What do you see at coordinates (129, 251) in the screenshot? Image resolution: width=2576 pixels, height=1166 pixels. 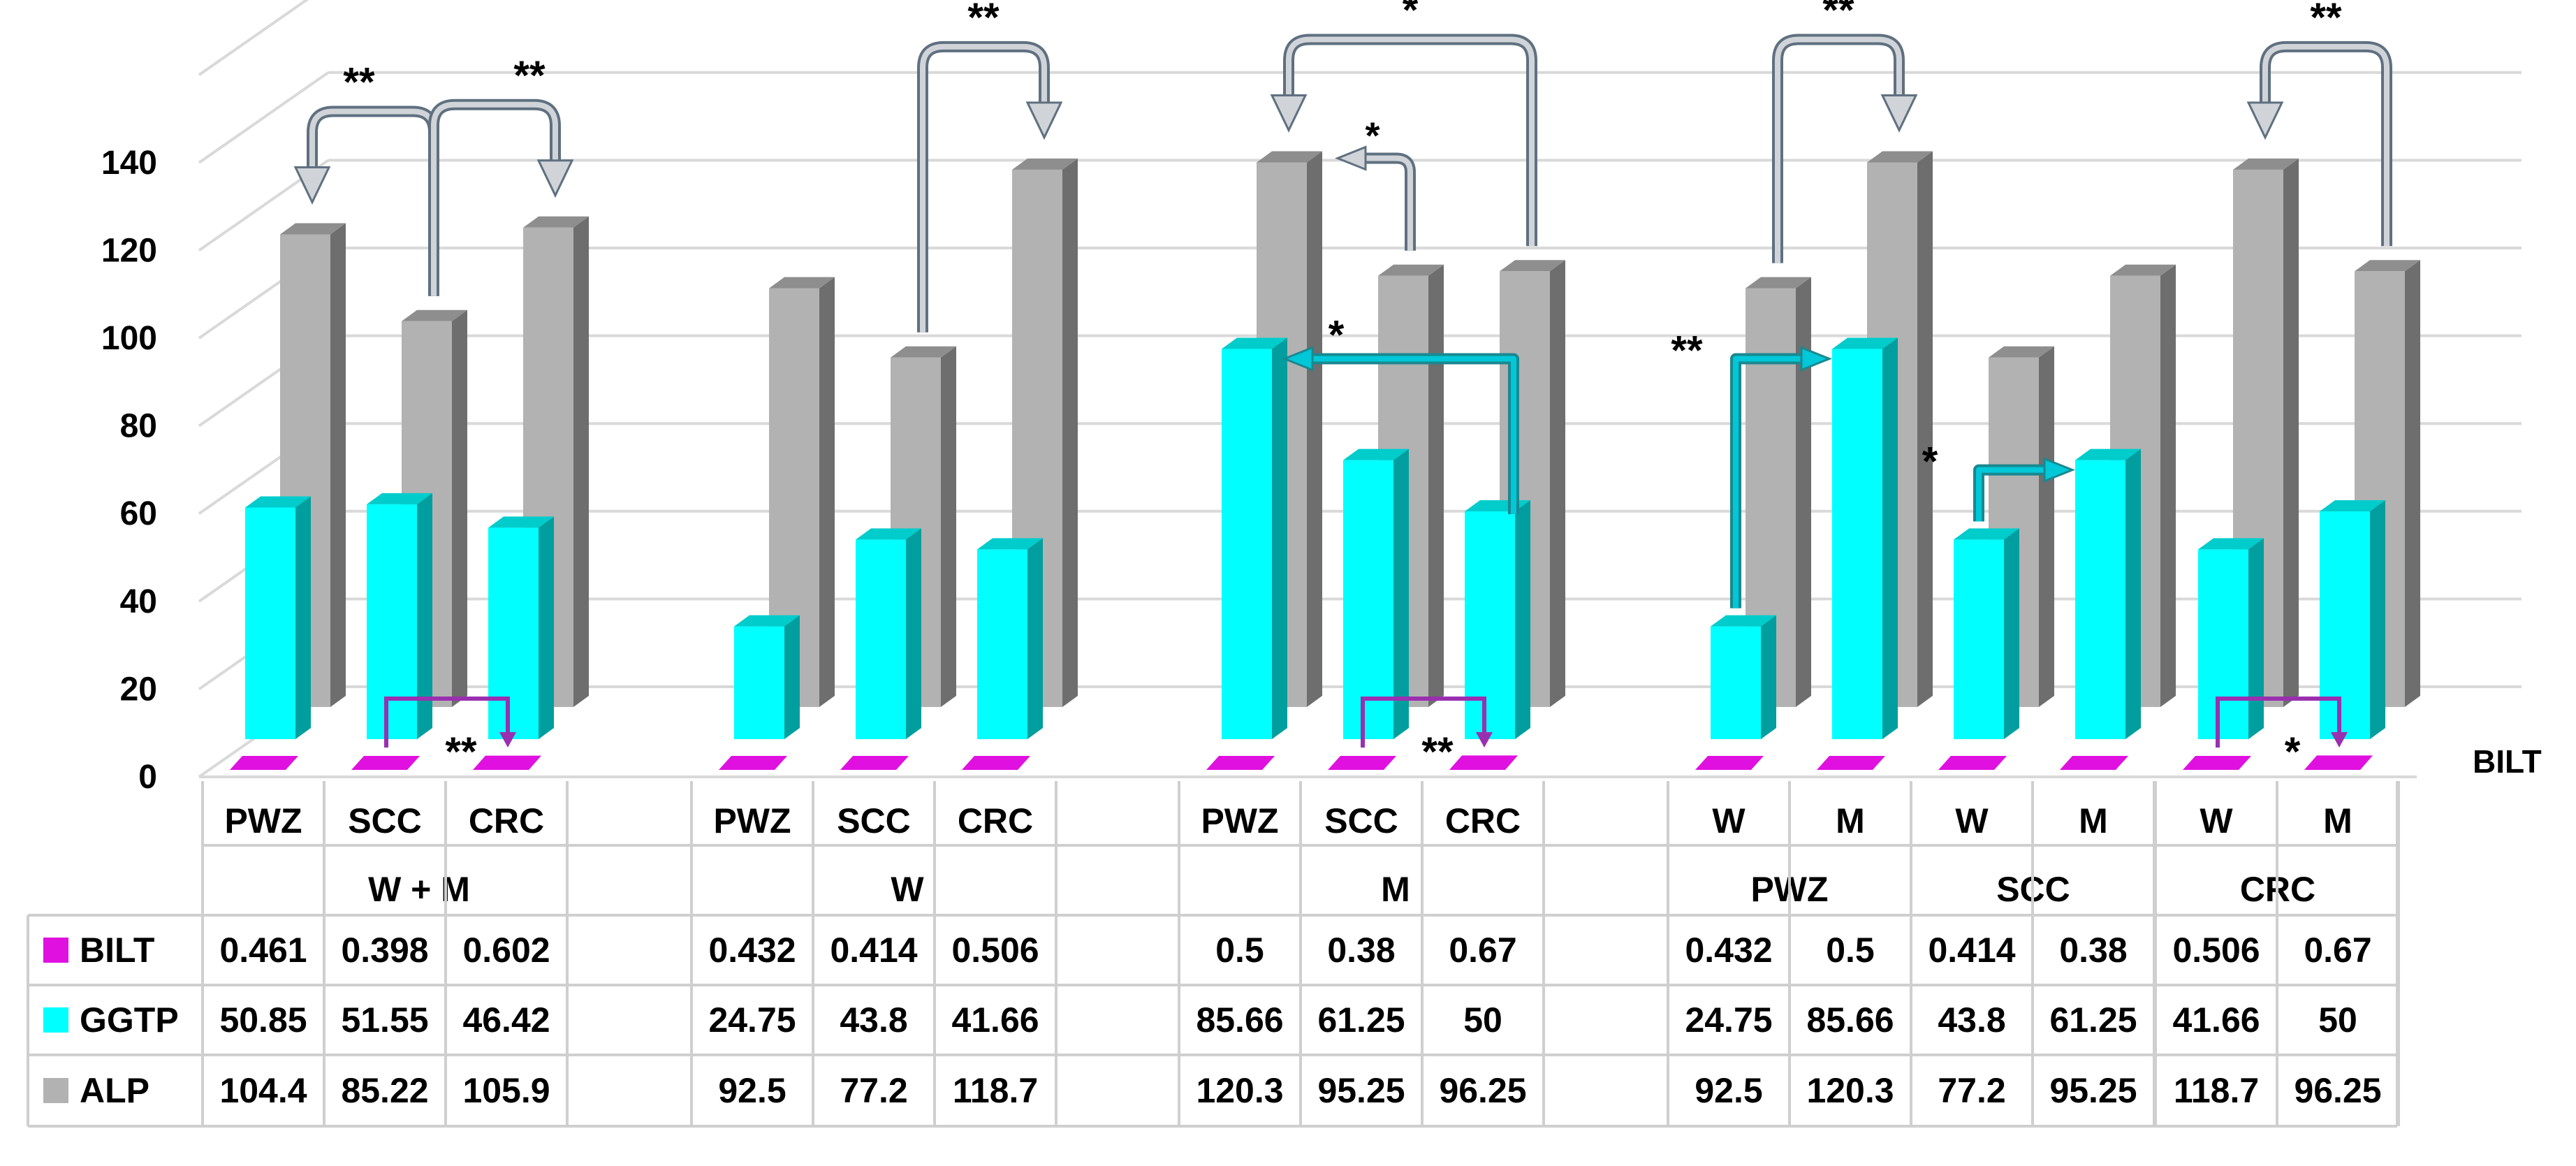 I see `y-tick-label: 120` at bounding box center [129, 251].